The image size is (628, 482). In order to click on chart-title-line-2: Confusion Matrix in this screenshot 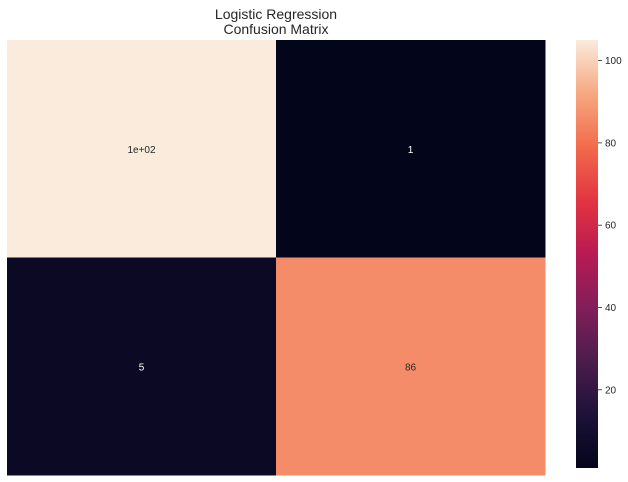, I will do `click(276, 29)`.